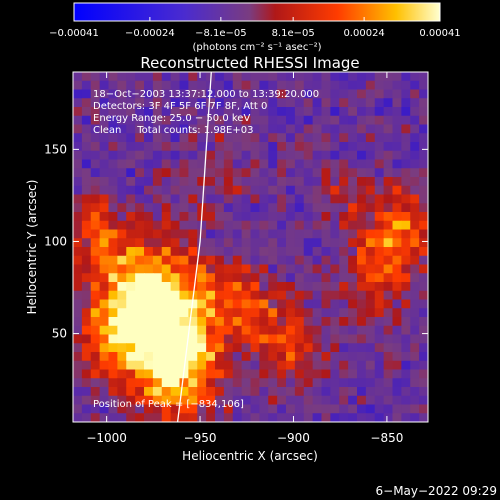 The width and height of the screenshot is (500, 500). What do you see at coordinates (386, 438) in the screenshot?
I see `x-tick-label: −850` at bounding box center [386, 438].